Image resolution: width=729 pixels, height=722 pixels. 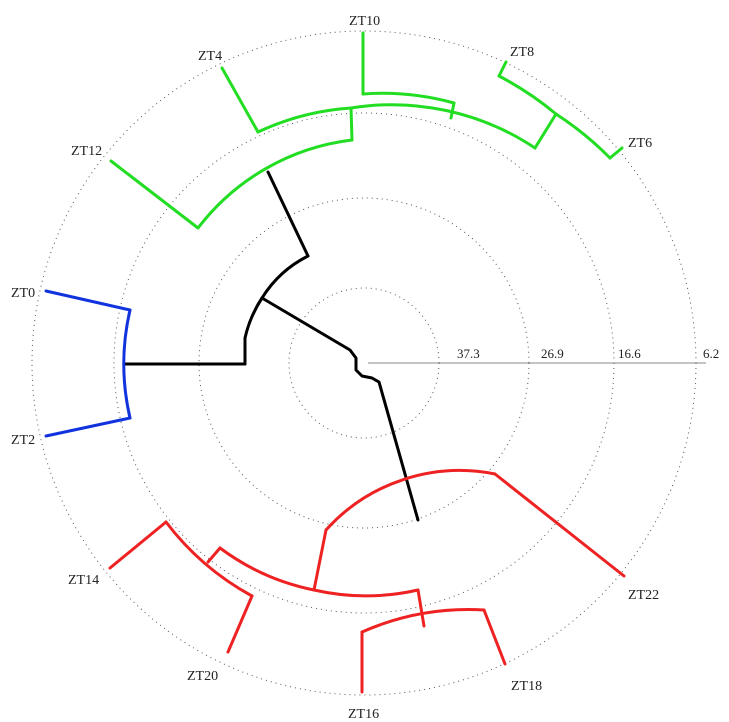 I want to click on leaf-label-zt16: ZT16, so click(x=363, y=714).